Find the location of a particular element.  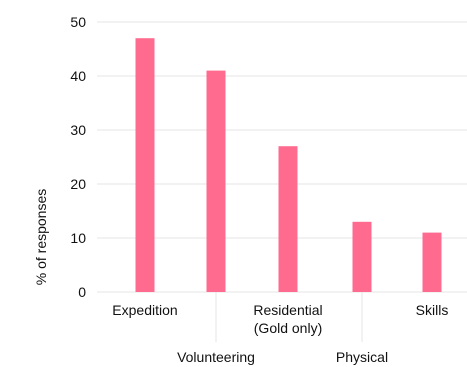

category-label-expedition: Expedition is located at coordinates (144, 310).